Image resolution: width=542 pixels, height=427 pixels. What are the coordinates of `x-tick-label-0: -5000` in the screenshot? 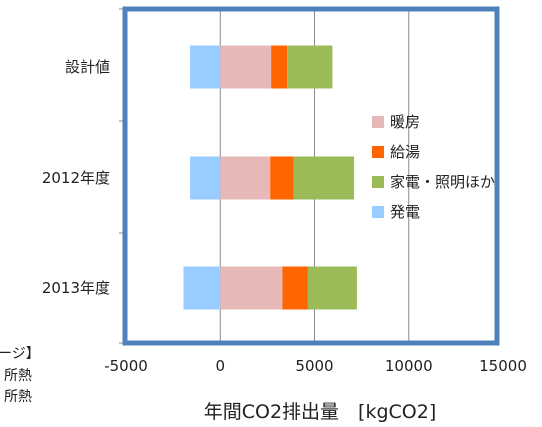 It's located at (126, 366).